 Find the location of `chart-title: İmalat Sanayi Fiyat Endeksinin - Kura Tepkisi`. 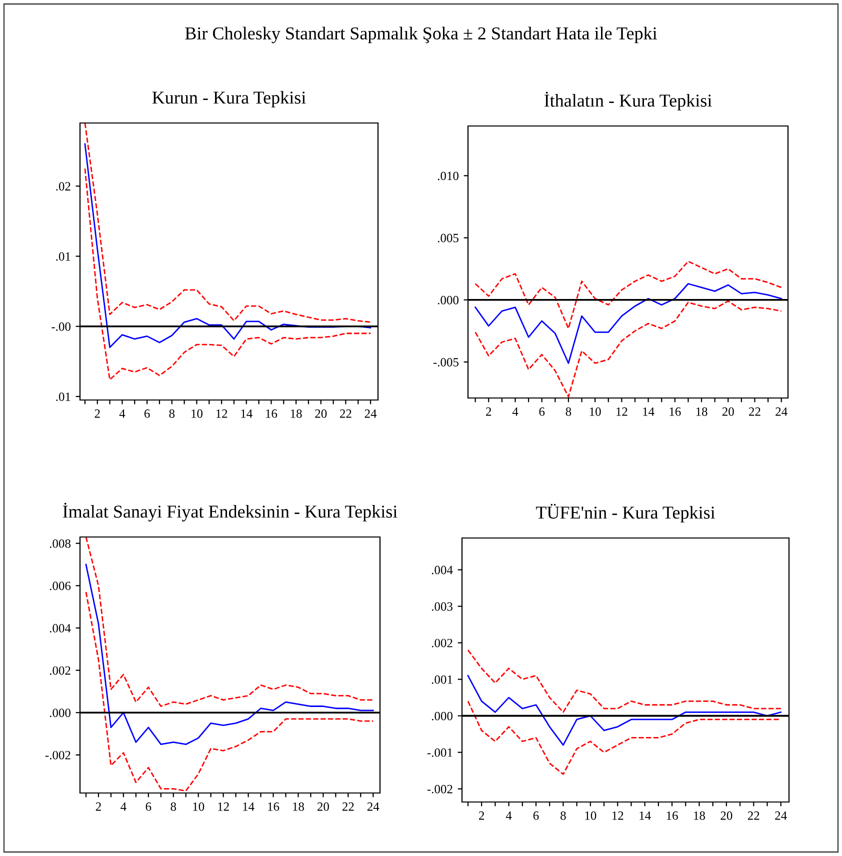

chart-title: İmalat Sanayi Fiyat Endeksinin - Kura Tepkisi is located at coordinates (230, 512).